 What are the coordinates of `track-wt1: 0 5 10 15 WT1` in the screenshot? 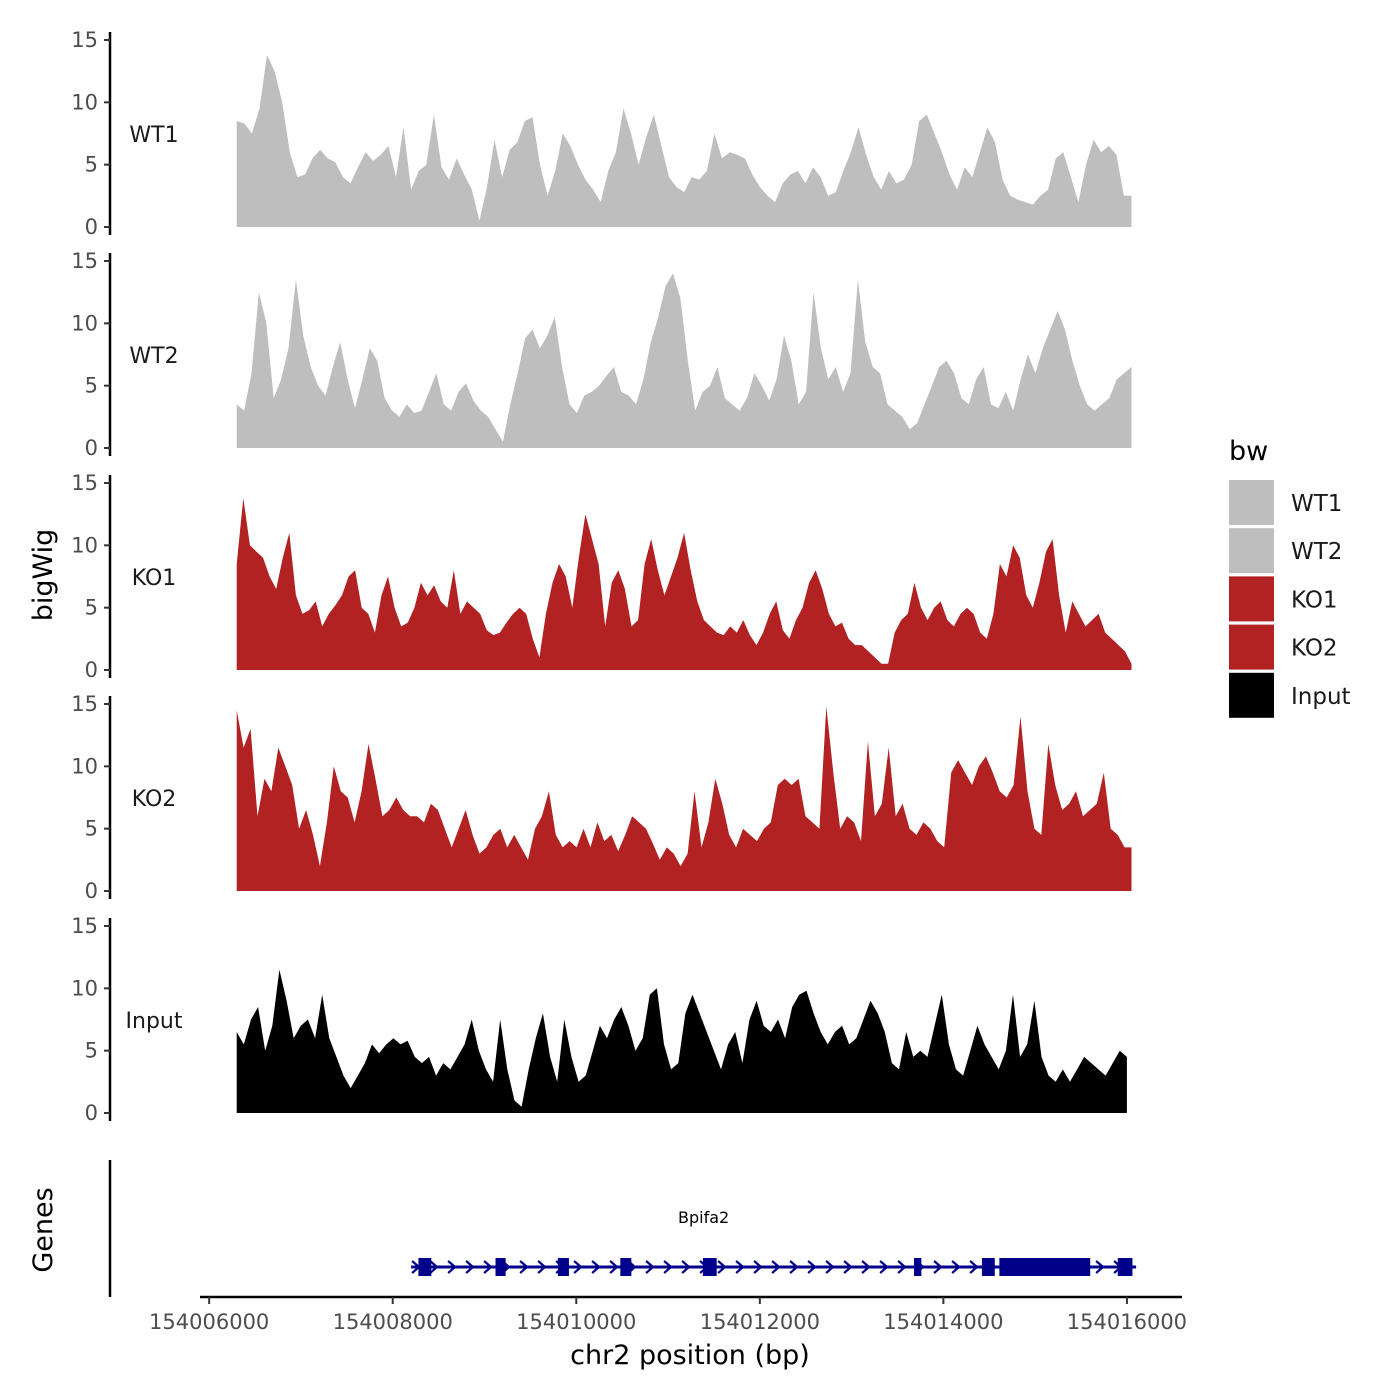 It's located at (601, 133).